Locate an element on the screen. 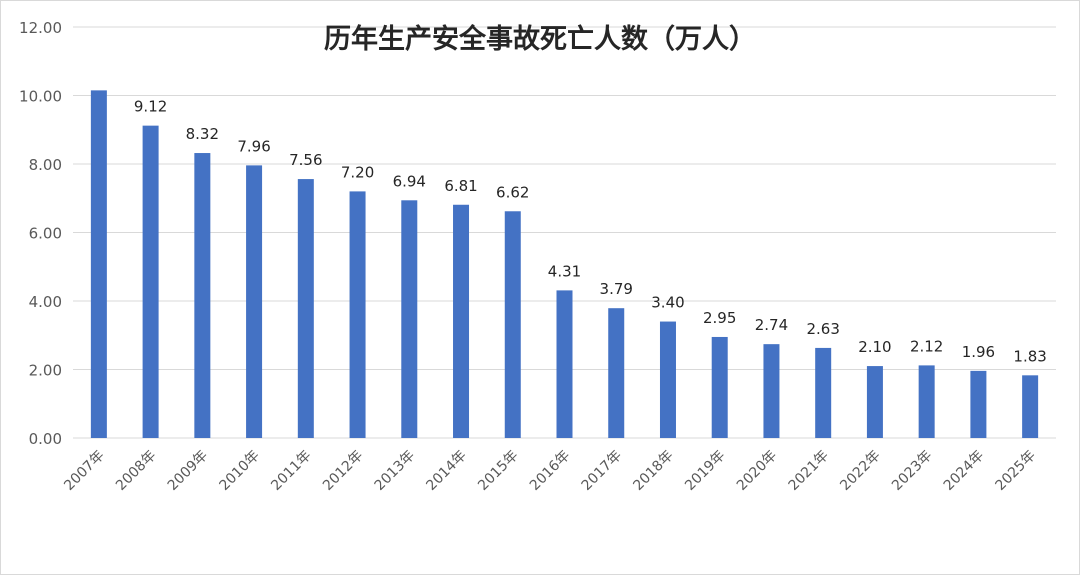 The width and height of the screenshot is (1080, 575). bar-2016年 is located at coordinates (564, 364).